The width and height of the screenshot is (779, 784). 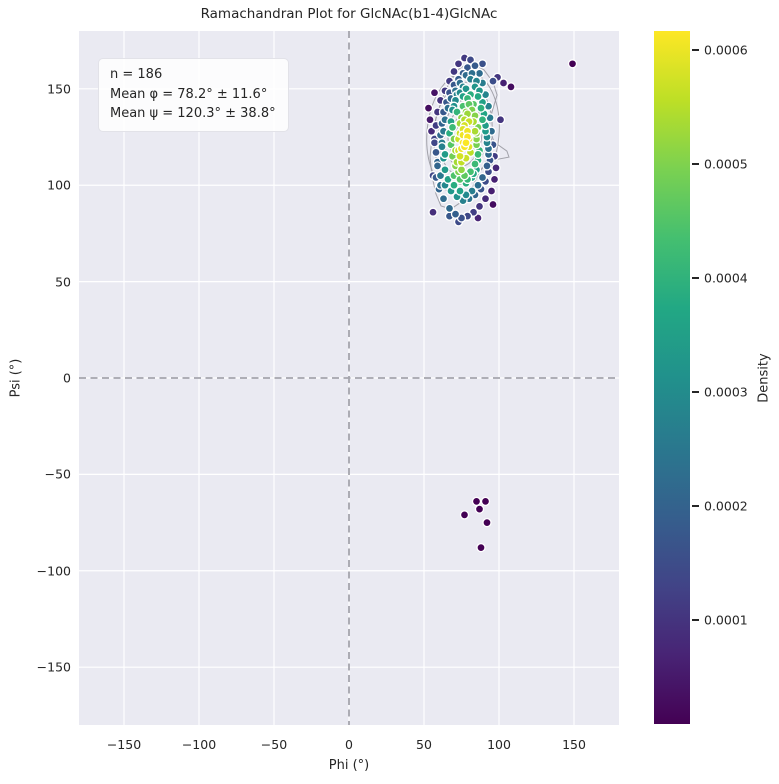 What do you see at coordinates (59, 89) in the screenshot?
I see `y-tick-label: 150` at bounding box center [59, 89].